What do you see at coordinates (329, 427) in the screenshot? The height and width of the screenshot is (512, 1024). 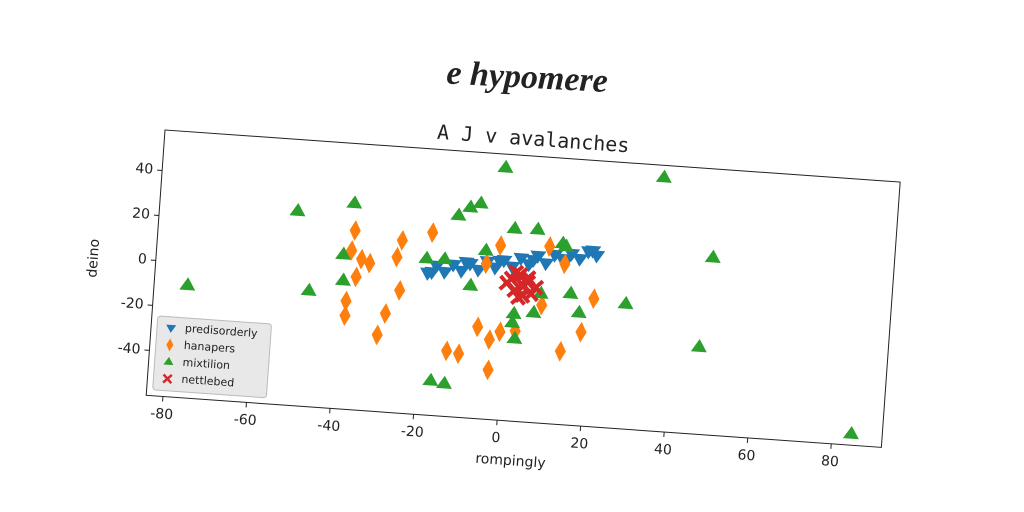 I see `x-tick-label: -40` at bounding box center [329, 427].